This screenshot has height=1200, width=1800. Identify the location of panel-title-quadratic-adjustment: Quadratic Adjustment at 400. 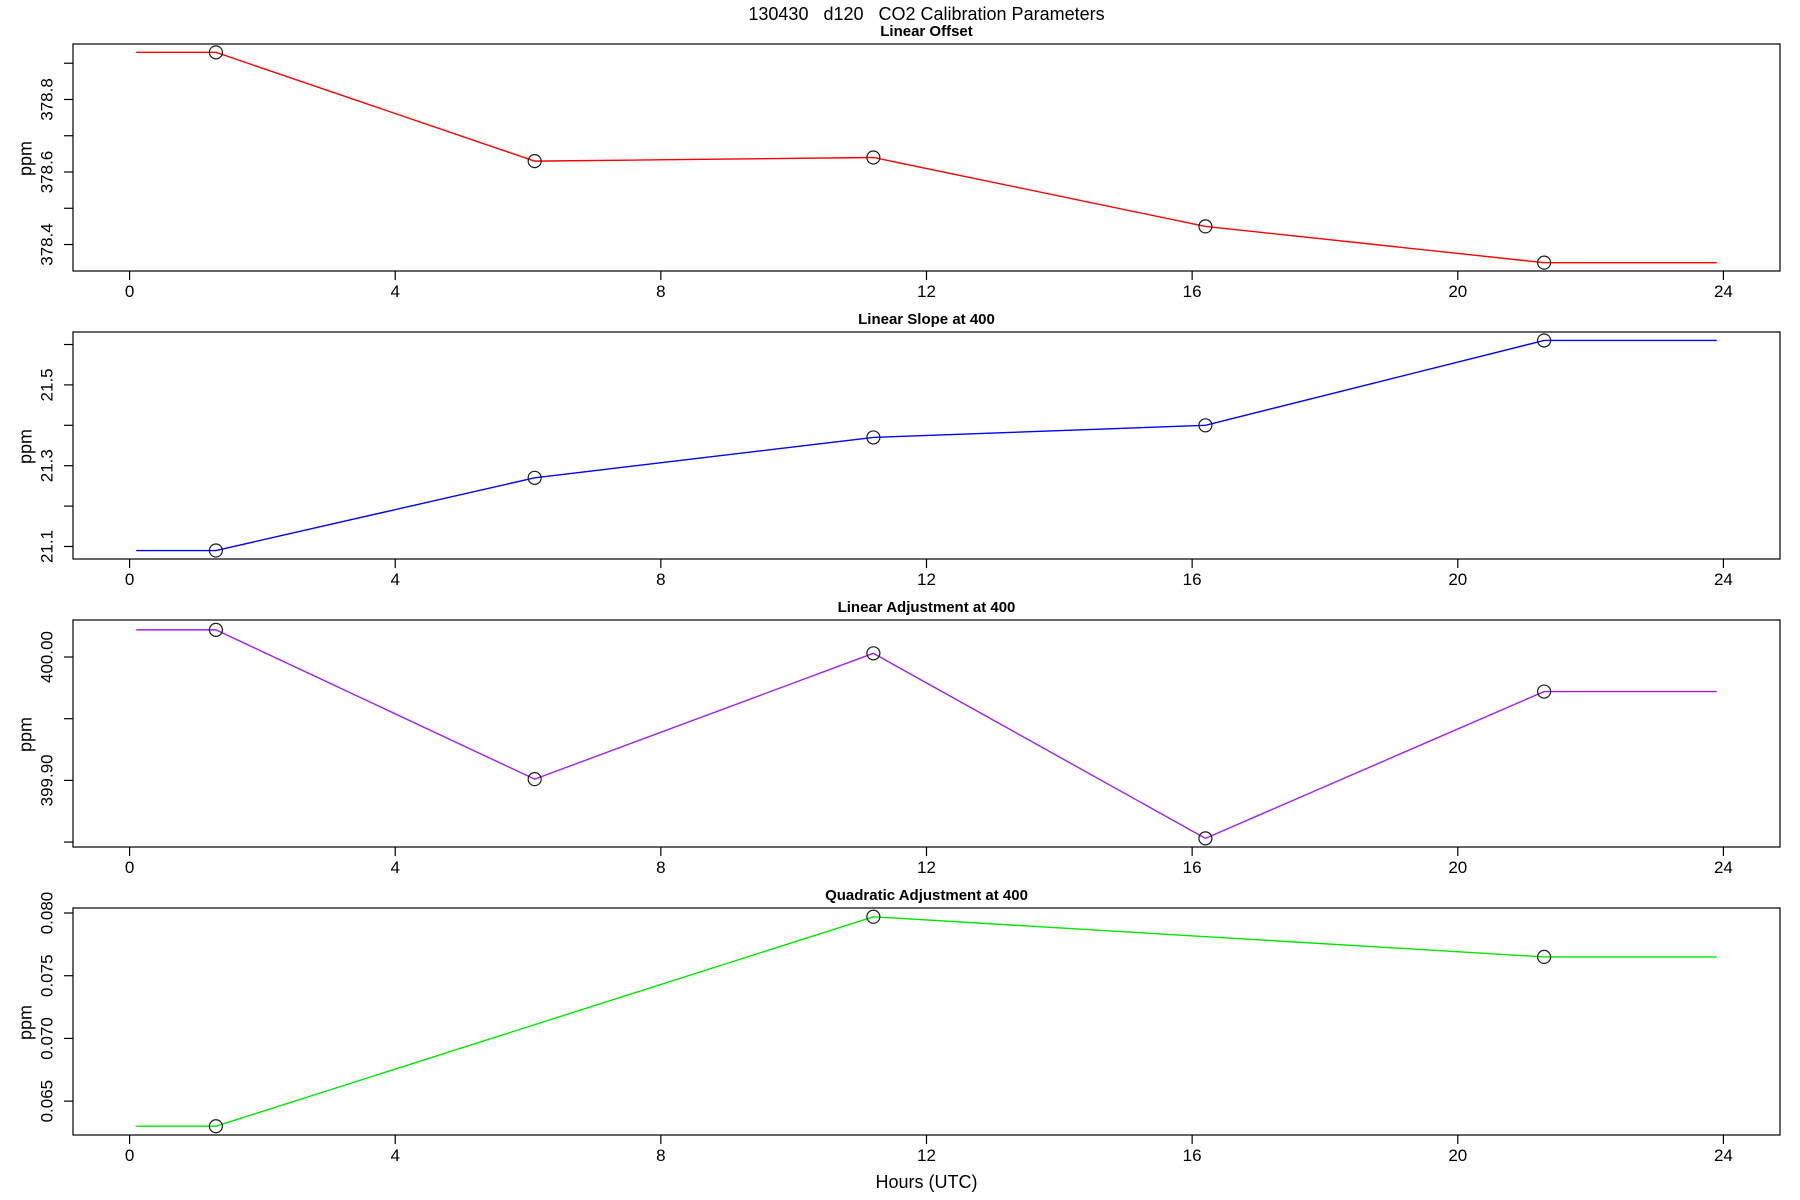
(926, 895).